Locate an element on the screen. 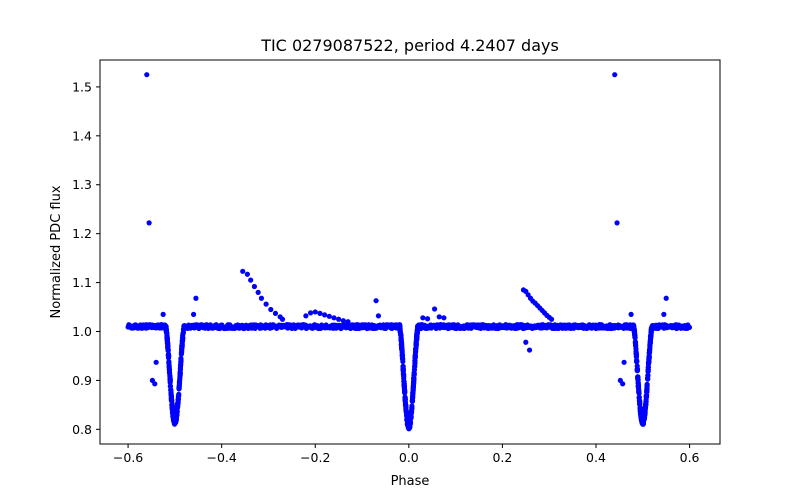 Image resolution: width=800 pixels, height=500 pixels. y-tick-label: 0.8 is located at coordinates (82, 429).